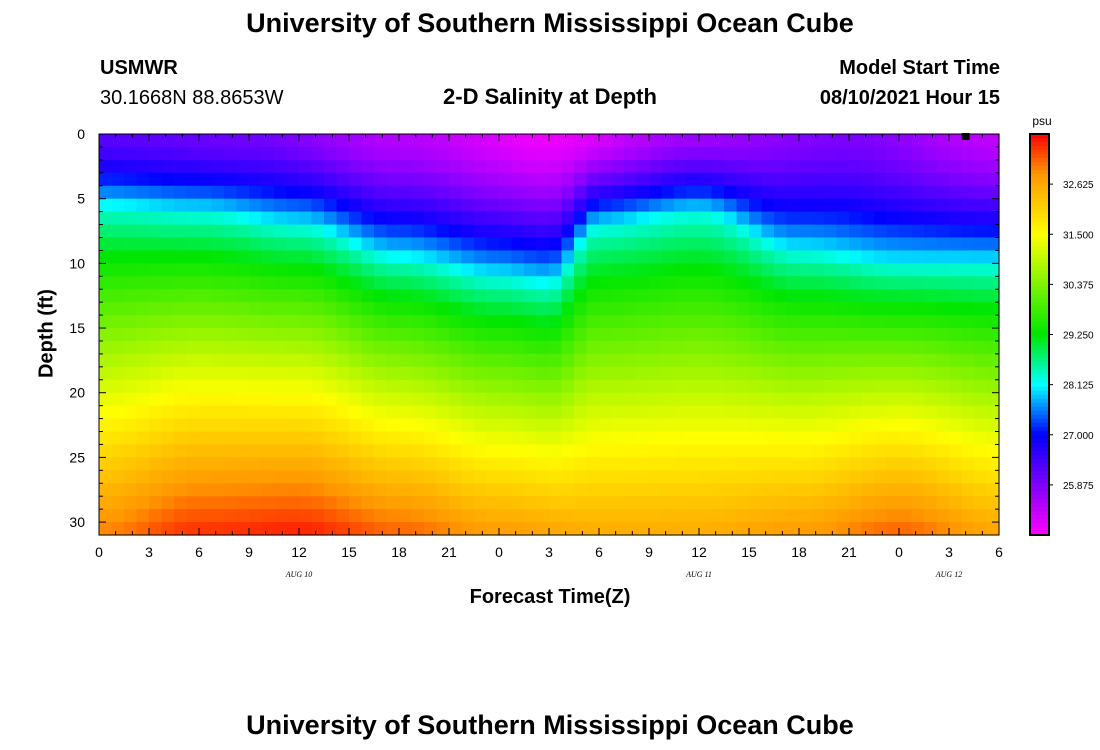  What do you see at coordinates (46, 333) in the screenshot?
I see `y-axis-title: Depth (ft)` at bounding box center [46, 333].